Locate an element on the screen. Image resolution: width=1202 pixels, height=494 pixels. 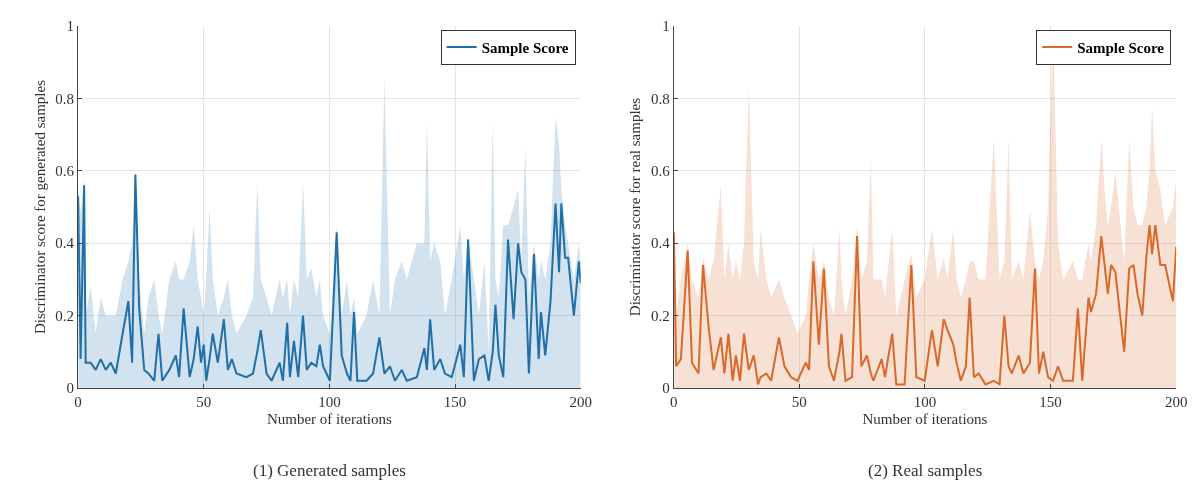
y-axis-title: Discriminator score for generated samples is located at coordinates (39, 207).